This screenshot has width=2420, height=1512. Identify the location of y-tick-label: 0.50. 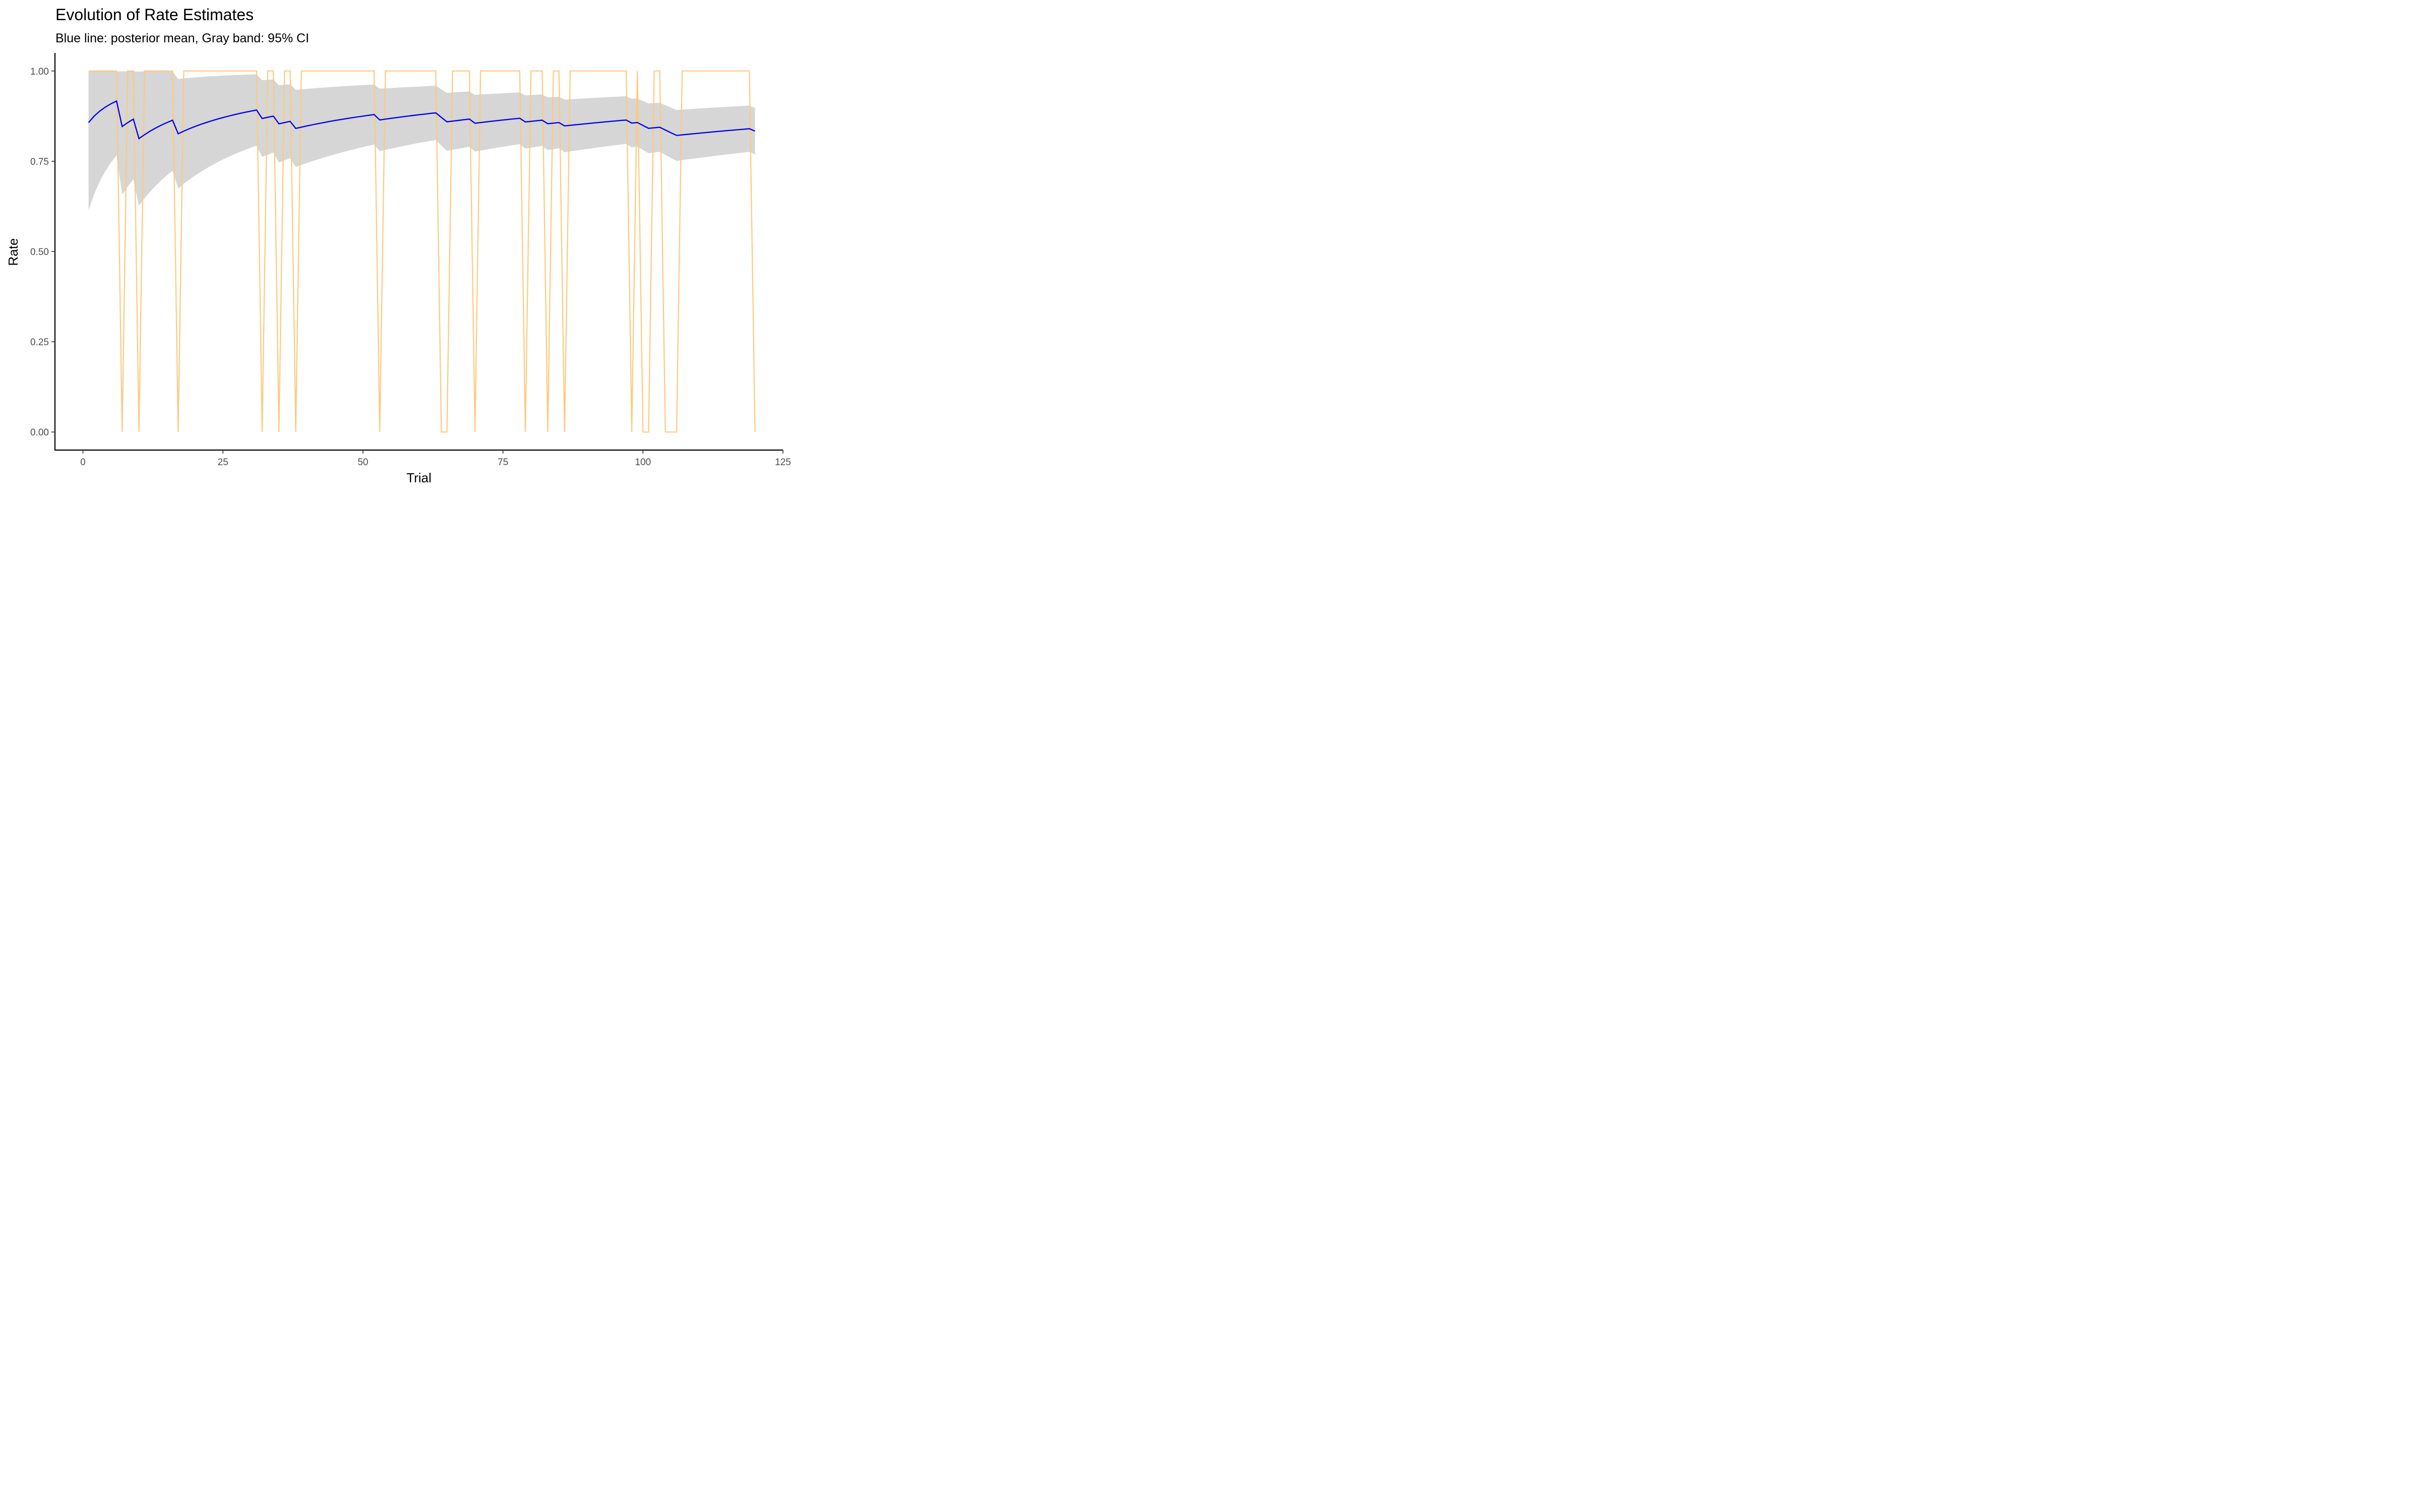
(39, 252).